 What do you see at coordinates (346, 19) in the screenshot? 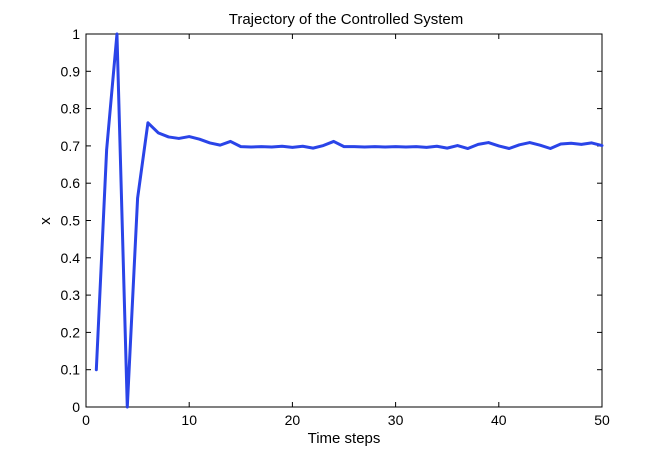
I see `chart-title: Trajectory of the Controlled System` at bounding box center [346, 19].